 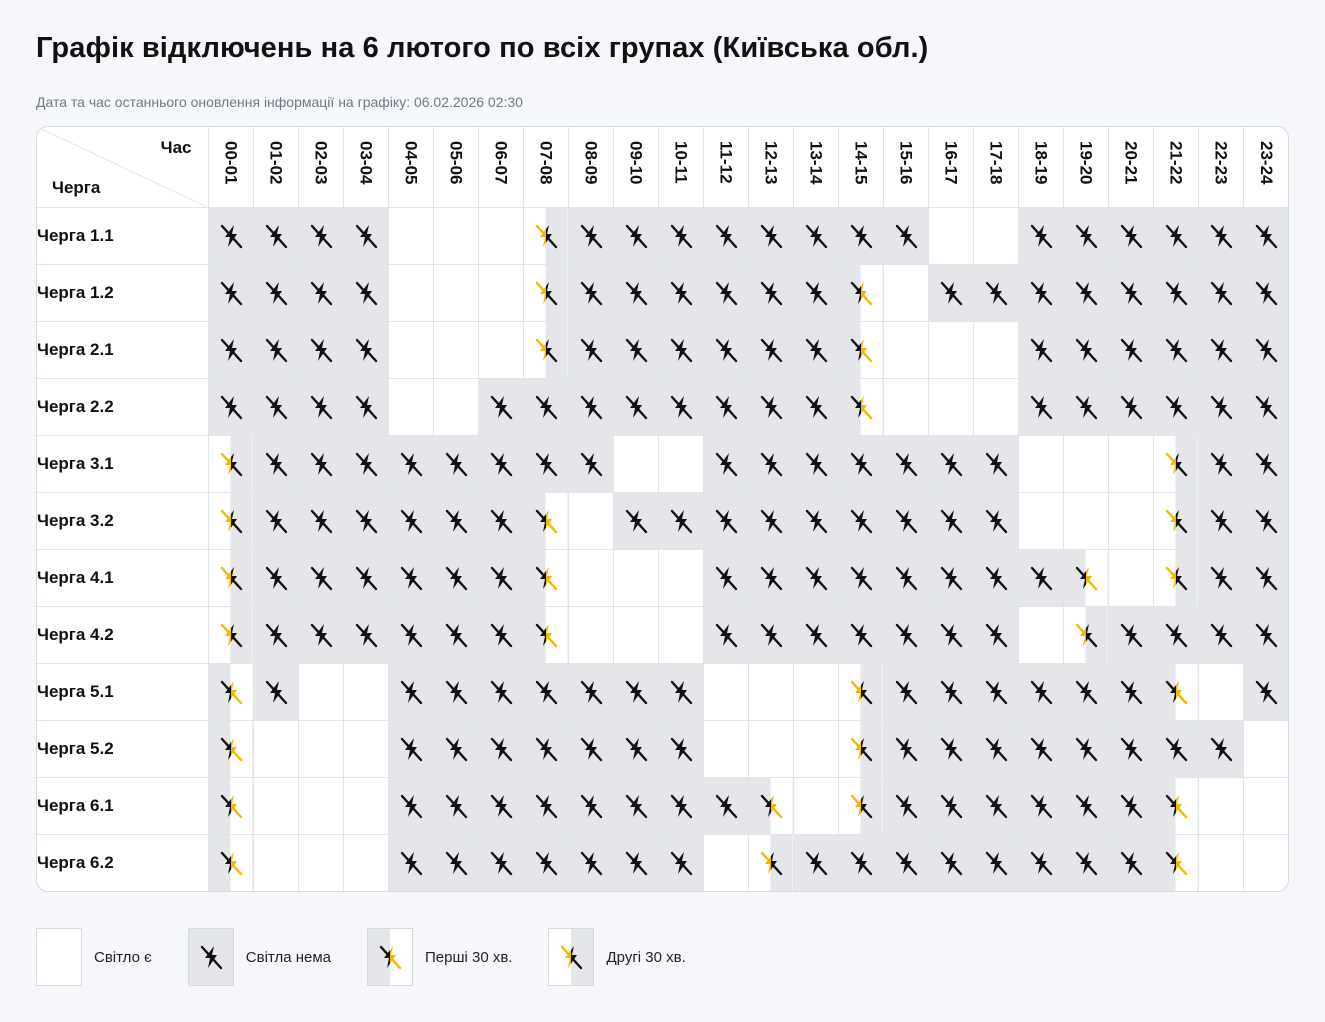 I want to click on queue-label: Черга 4.1, so click(x=123, y=578).